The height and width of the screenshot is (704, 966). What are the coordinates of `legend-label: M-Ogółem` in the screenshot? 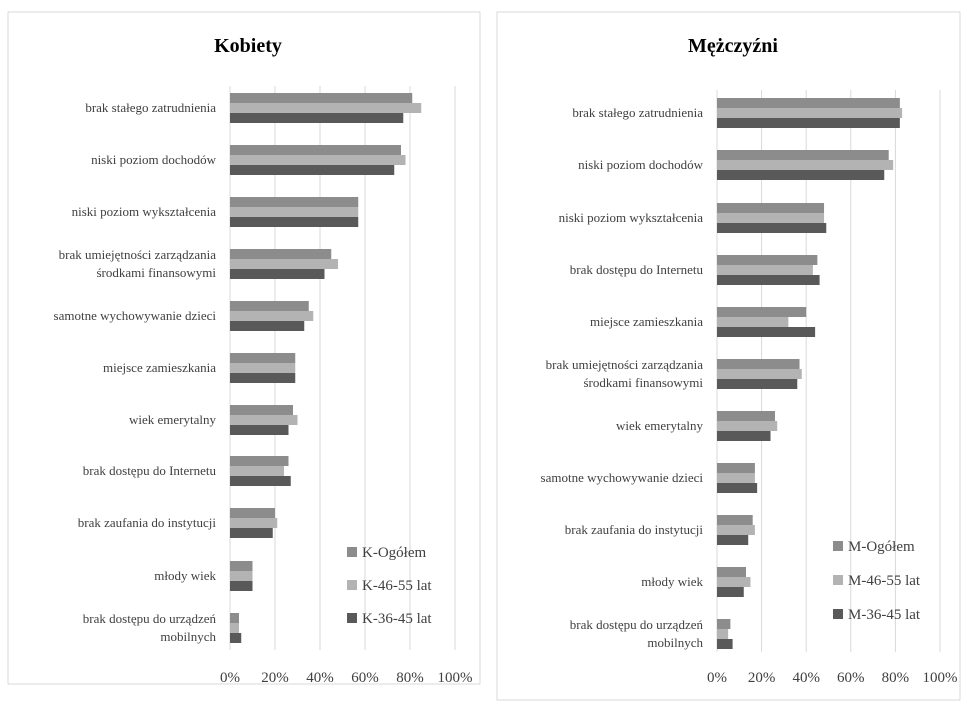 It's located at (881, 547).